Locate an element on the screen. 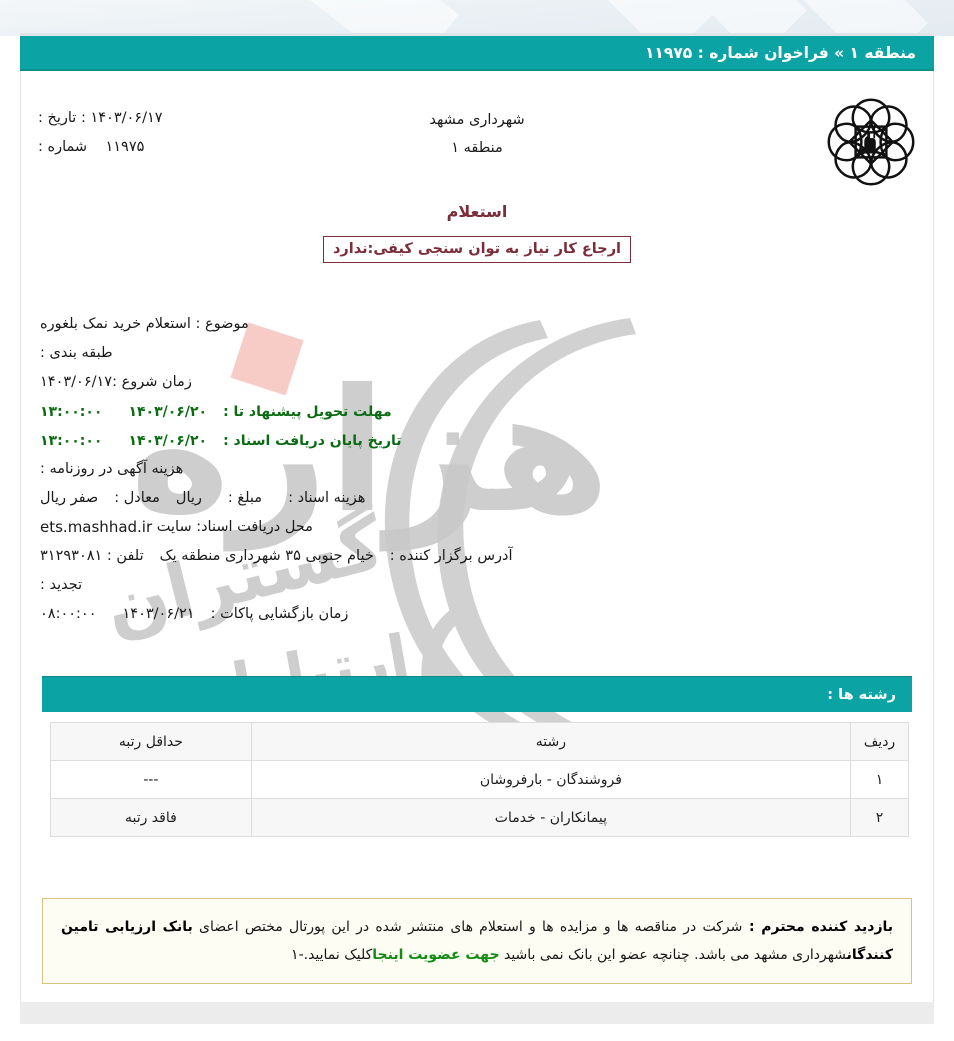  fields-section-title: رشته ها : is located at coordinates (861, 694).